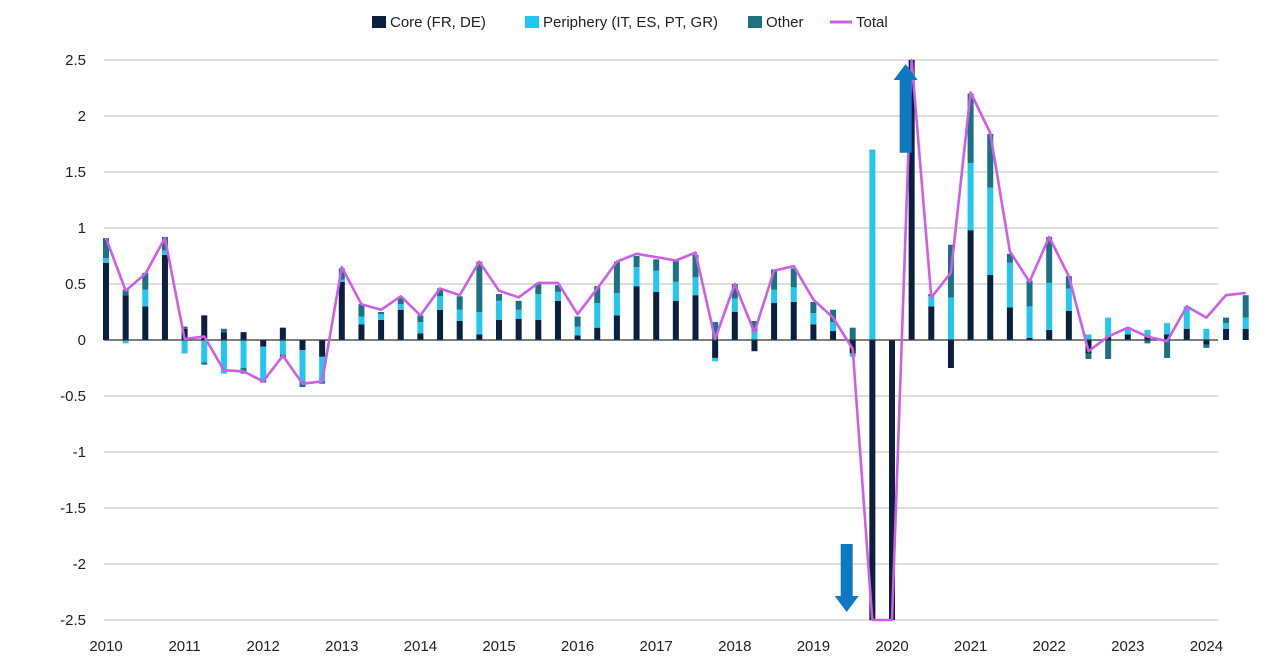 Image resolution: width=1280 pixels, height=660 pixels. What do you see at coordinates (656, 646) in the screenshot?
I see `x-tick-label: 2017` at bounding box center [656, 646].